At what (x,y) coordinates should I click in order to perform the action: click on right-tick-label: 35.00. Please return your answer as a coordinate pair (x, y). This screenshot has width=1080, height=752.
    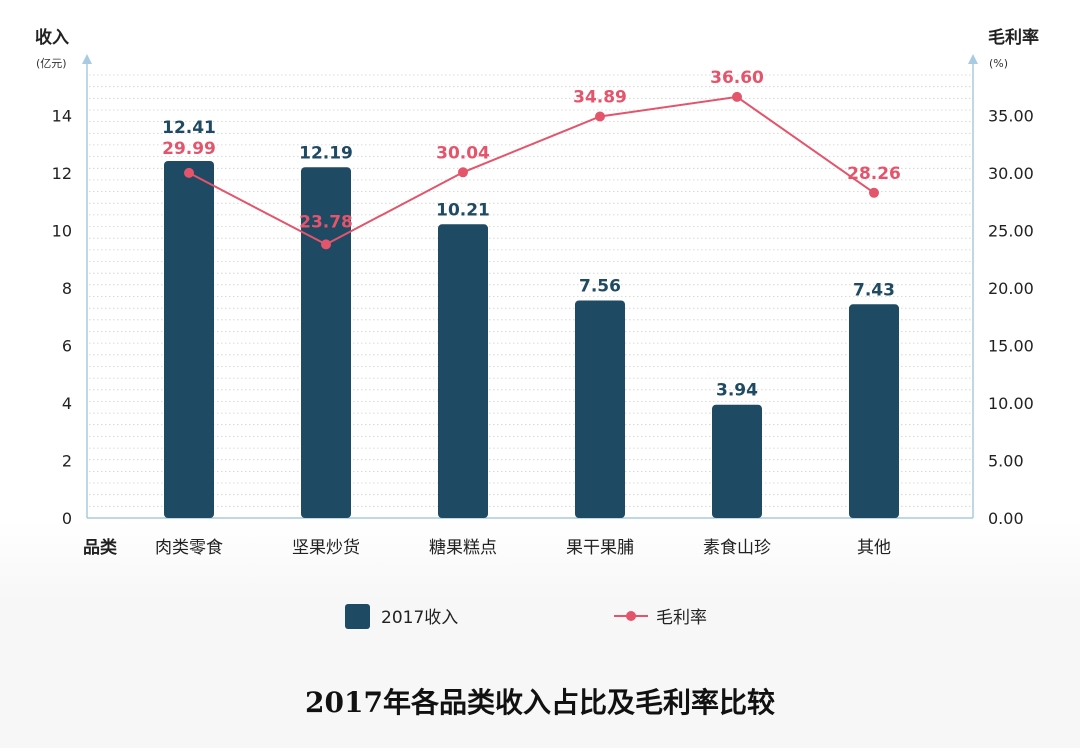
    Looking at the image, I should click on (1011, 115).